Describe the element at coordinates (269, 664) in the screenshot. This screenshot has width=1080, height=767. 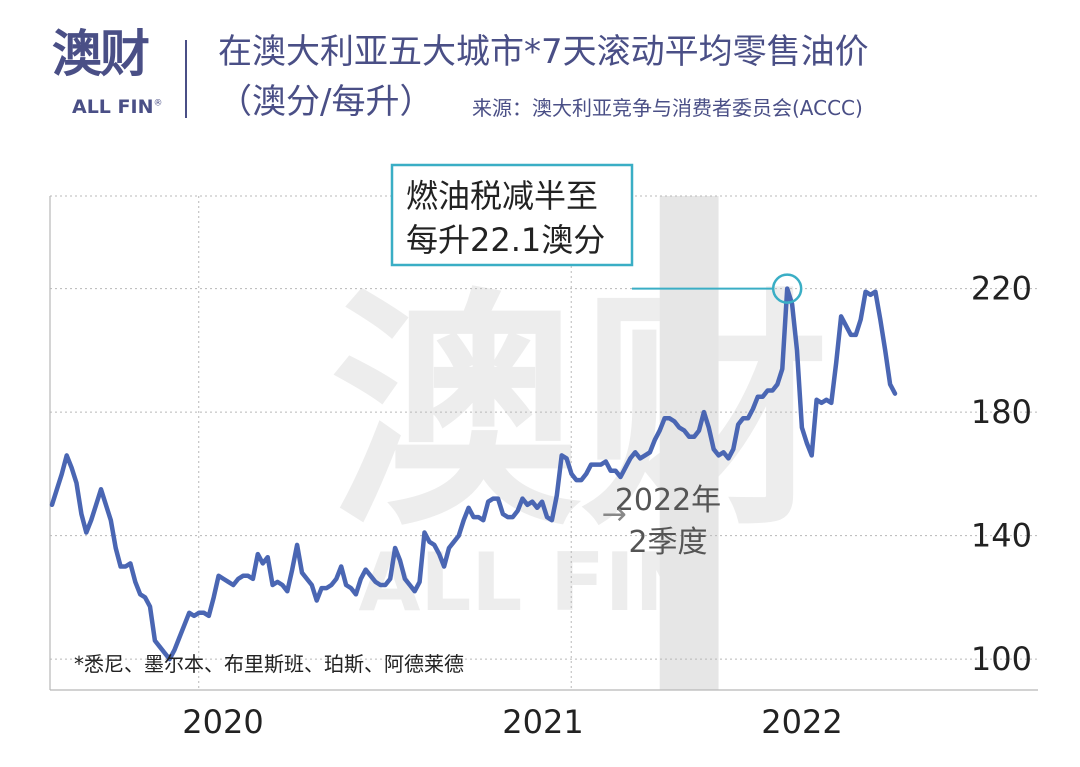
I see `footnote: *悉尼、墨尔本、布里斯班、珀斯、阿德莱德` at that location.